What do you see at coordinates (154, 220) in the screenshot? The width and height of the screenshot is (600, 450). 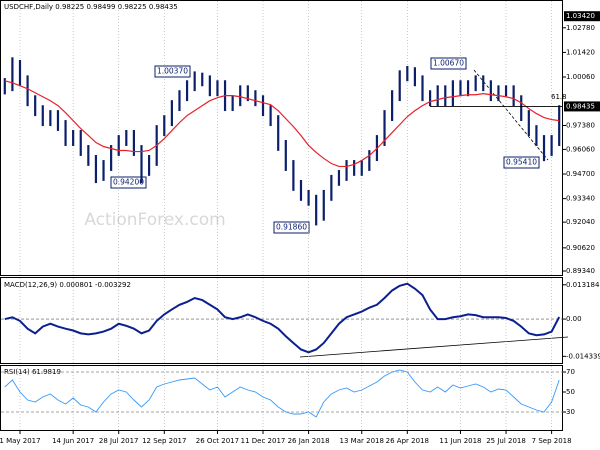 I see `watermark: ActionForex.com` at bounding box center [154, 220].